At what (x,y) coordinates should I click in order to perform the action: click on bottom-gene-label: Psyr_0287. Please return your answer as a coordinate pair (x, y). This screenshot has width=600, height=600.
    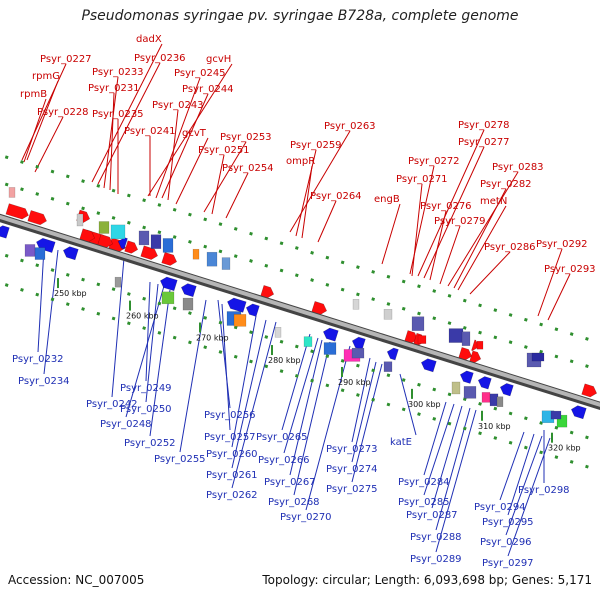
    Looking at the image, I should click on (432, 515).